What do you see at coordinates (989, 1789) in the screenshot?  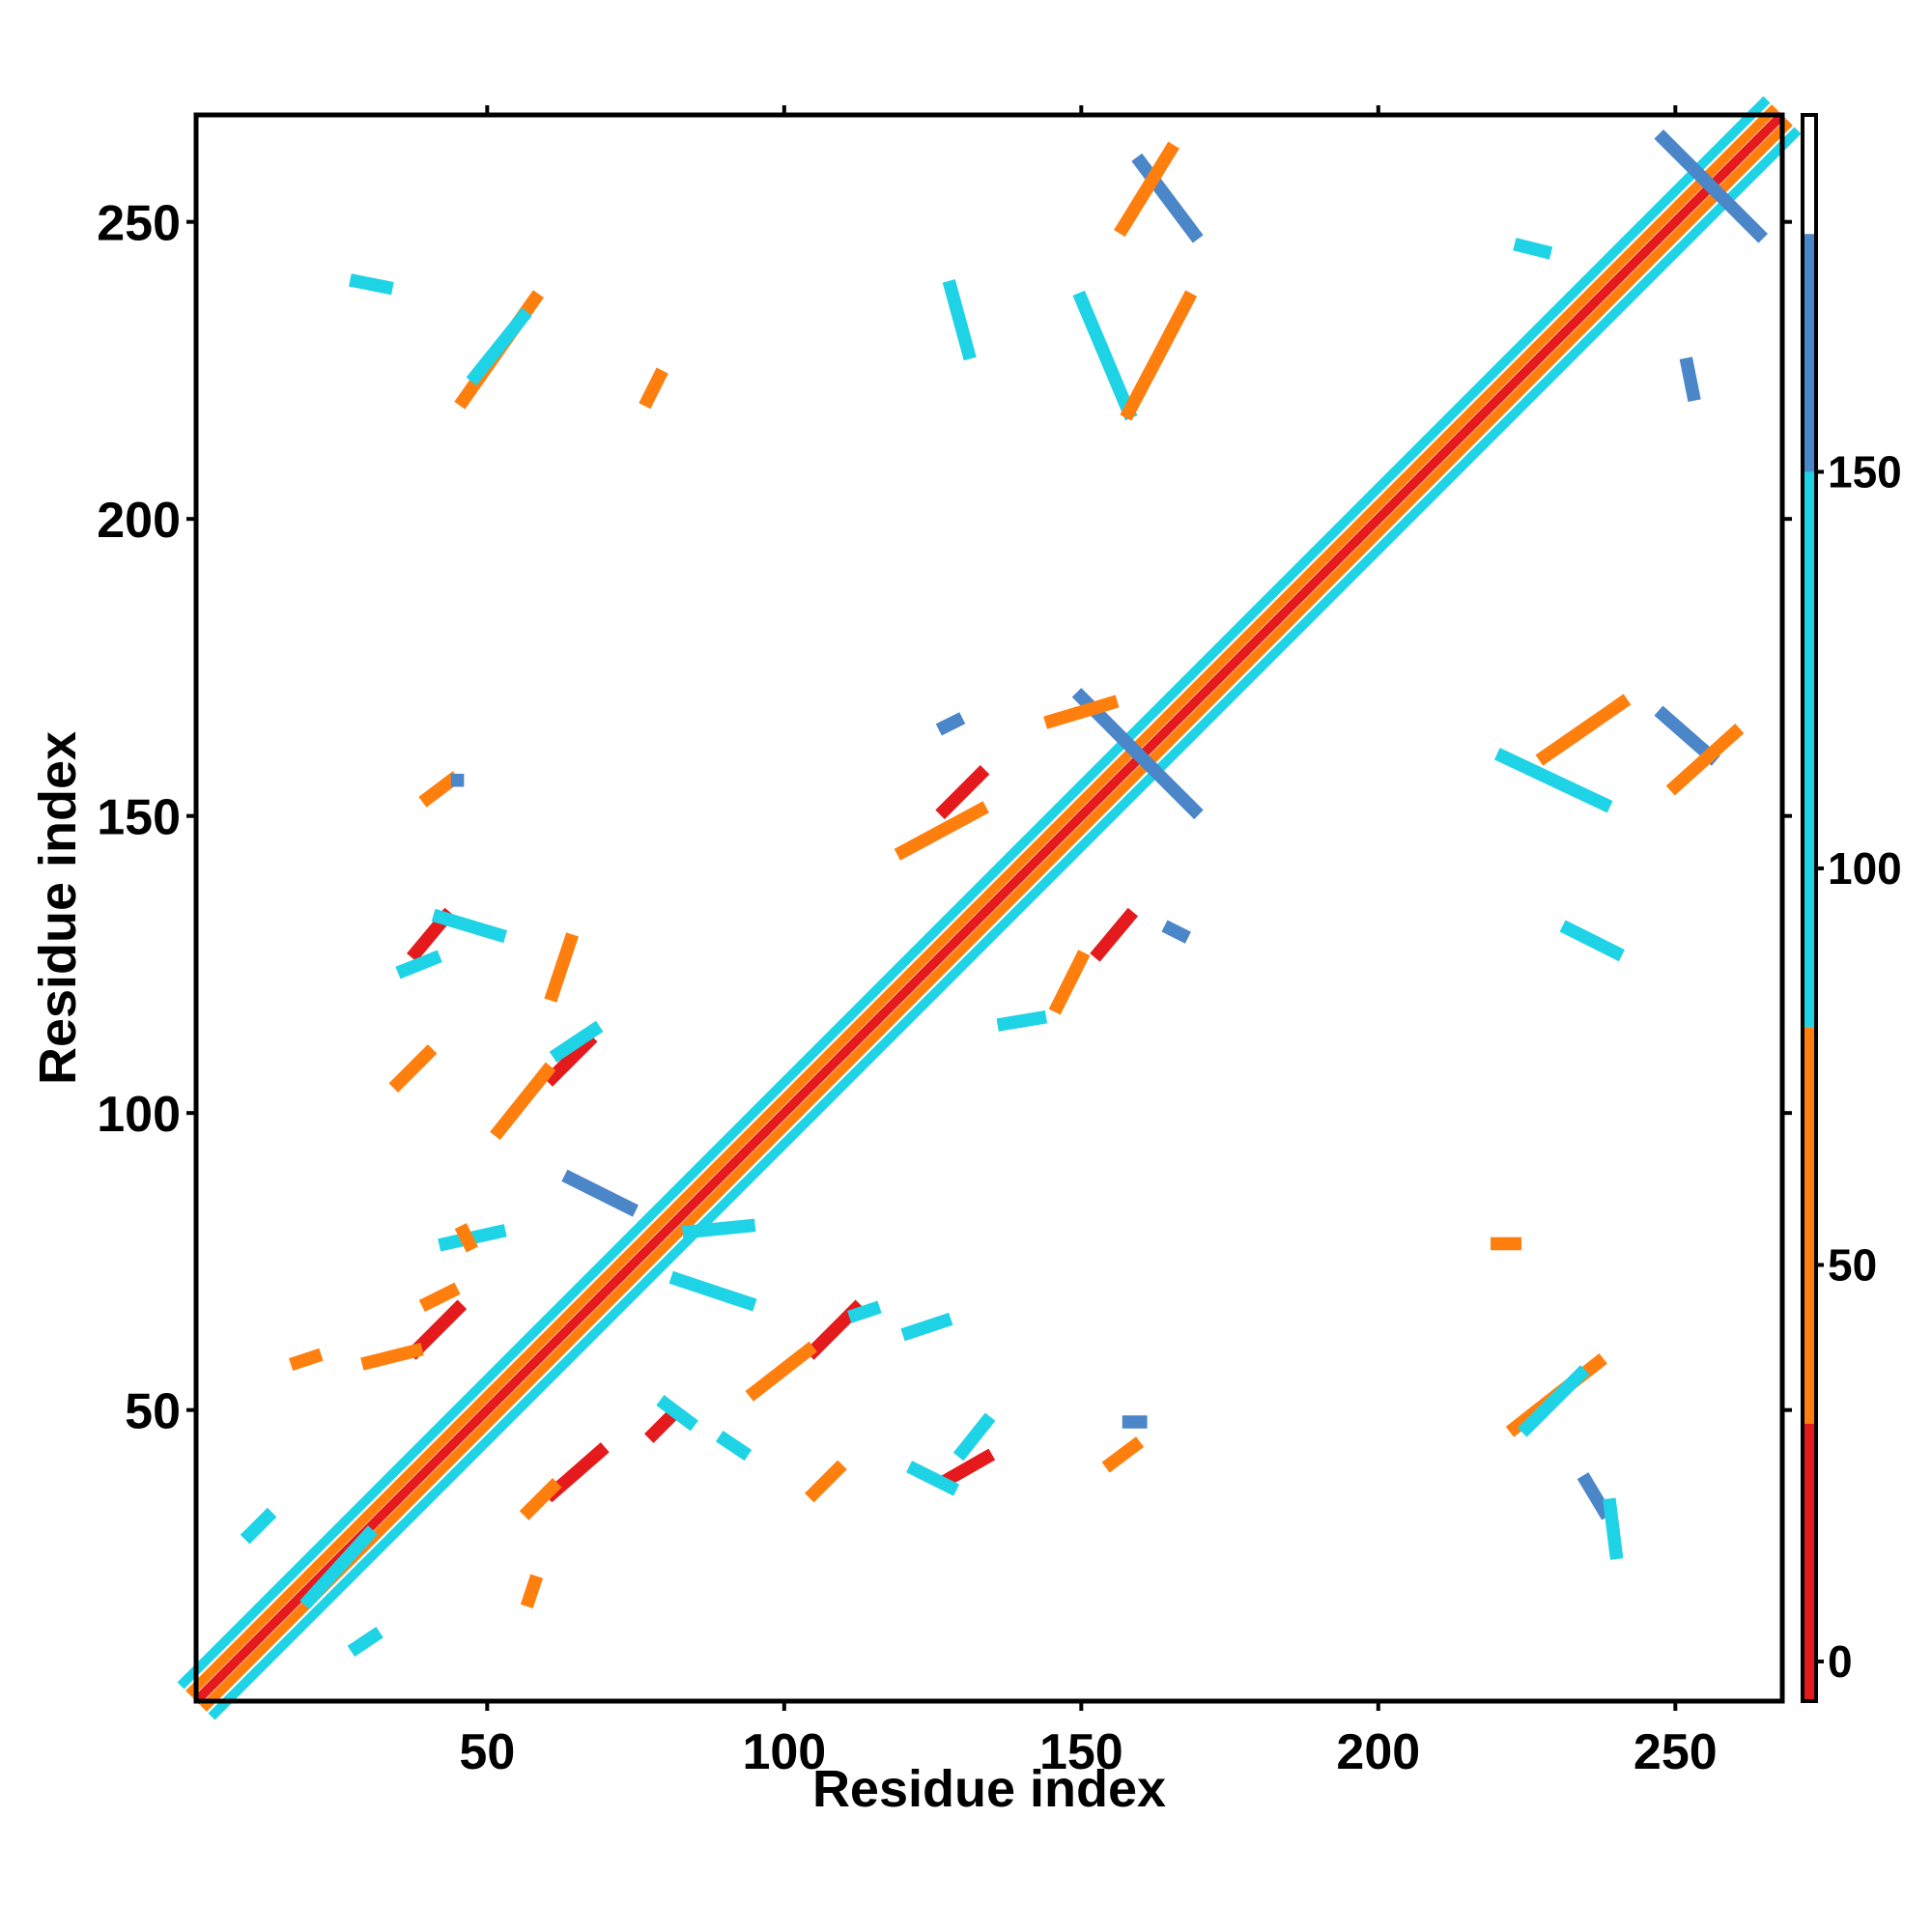 I see `x-axis-title: Residue index` at bounding box center [989, 1789].